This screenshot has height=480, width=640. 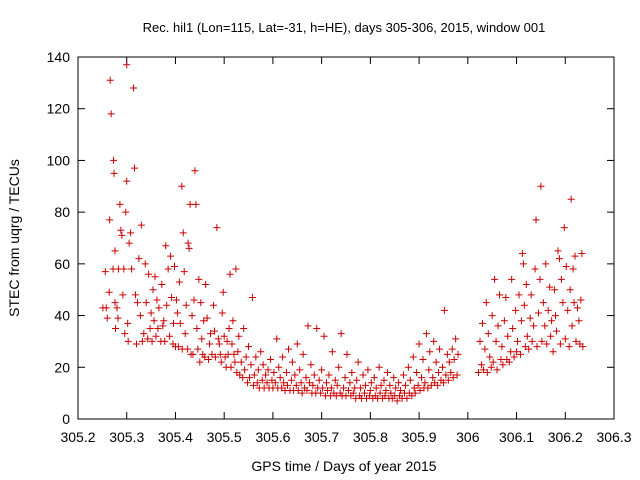 I want to click on y-axis-label: STEC from uqrg / TECUs, so click(x=14, y=238).